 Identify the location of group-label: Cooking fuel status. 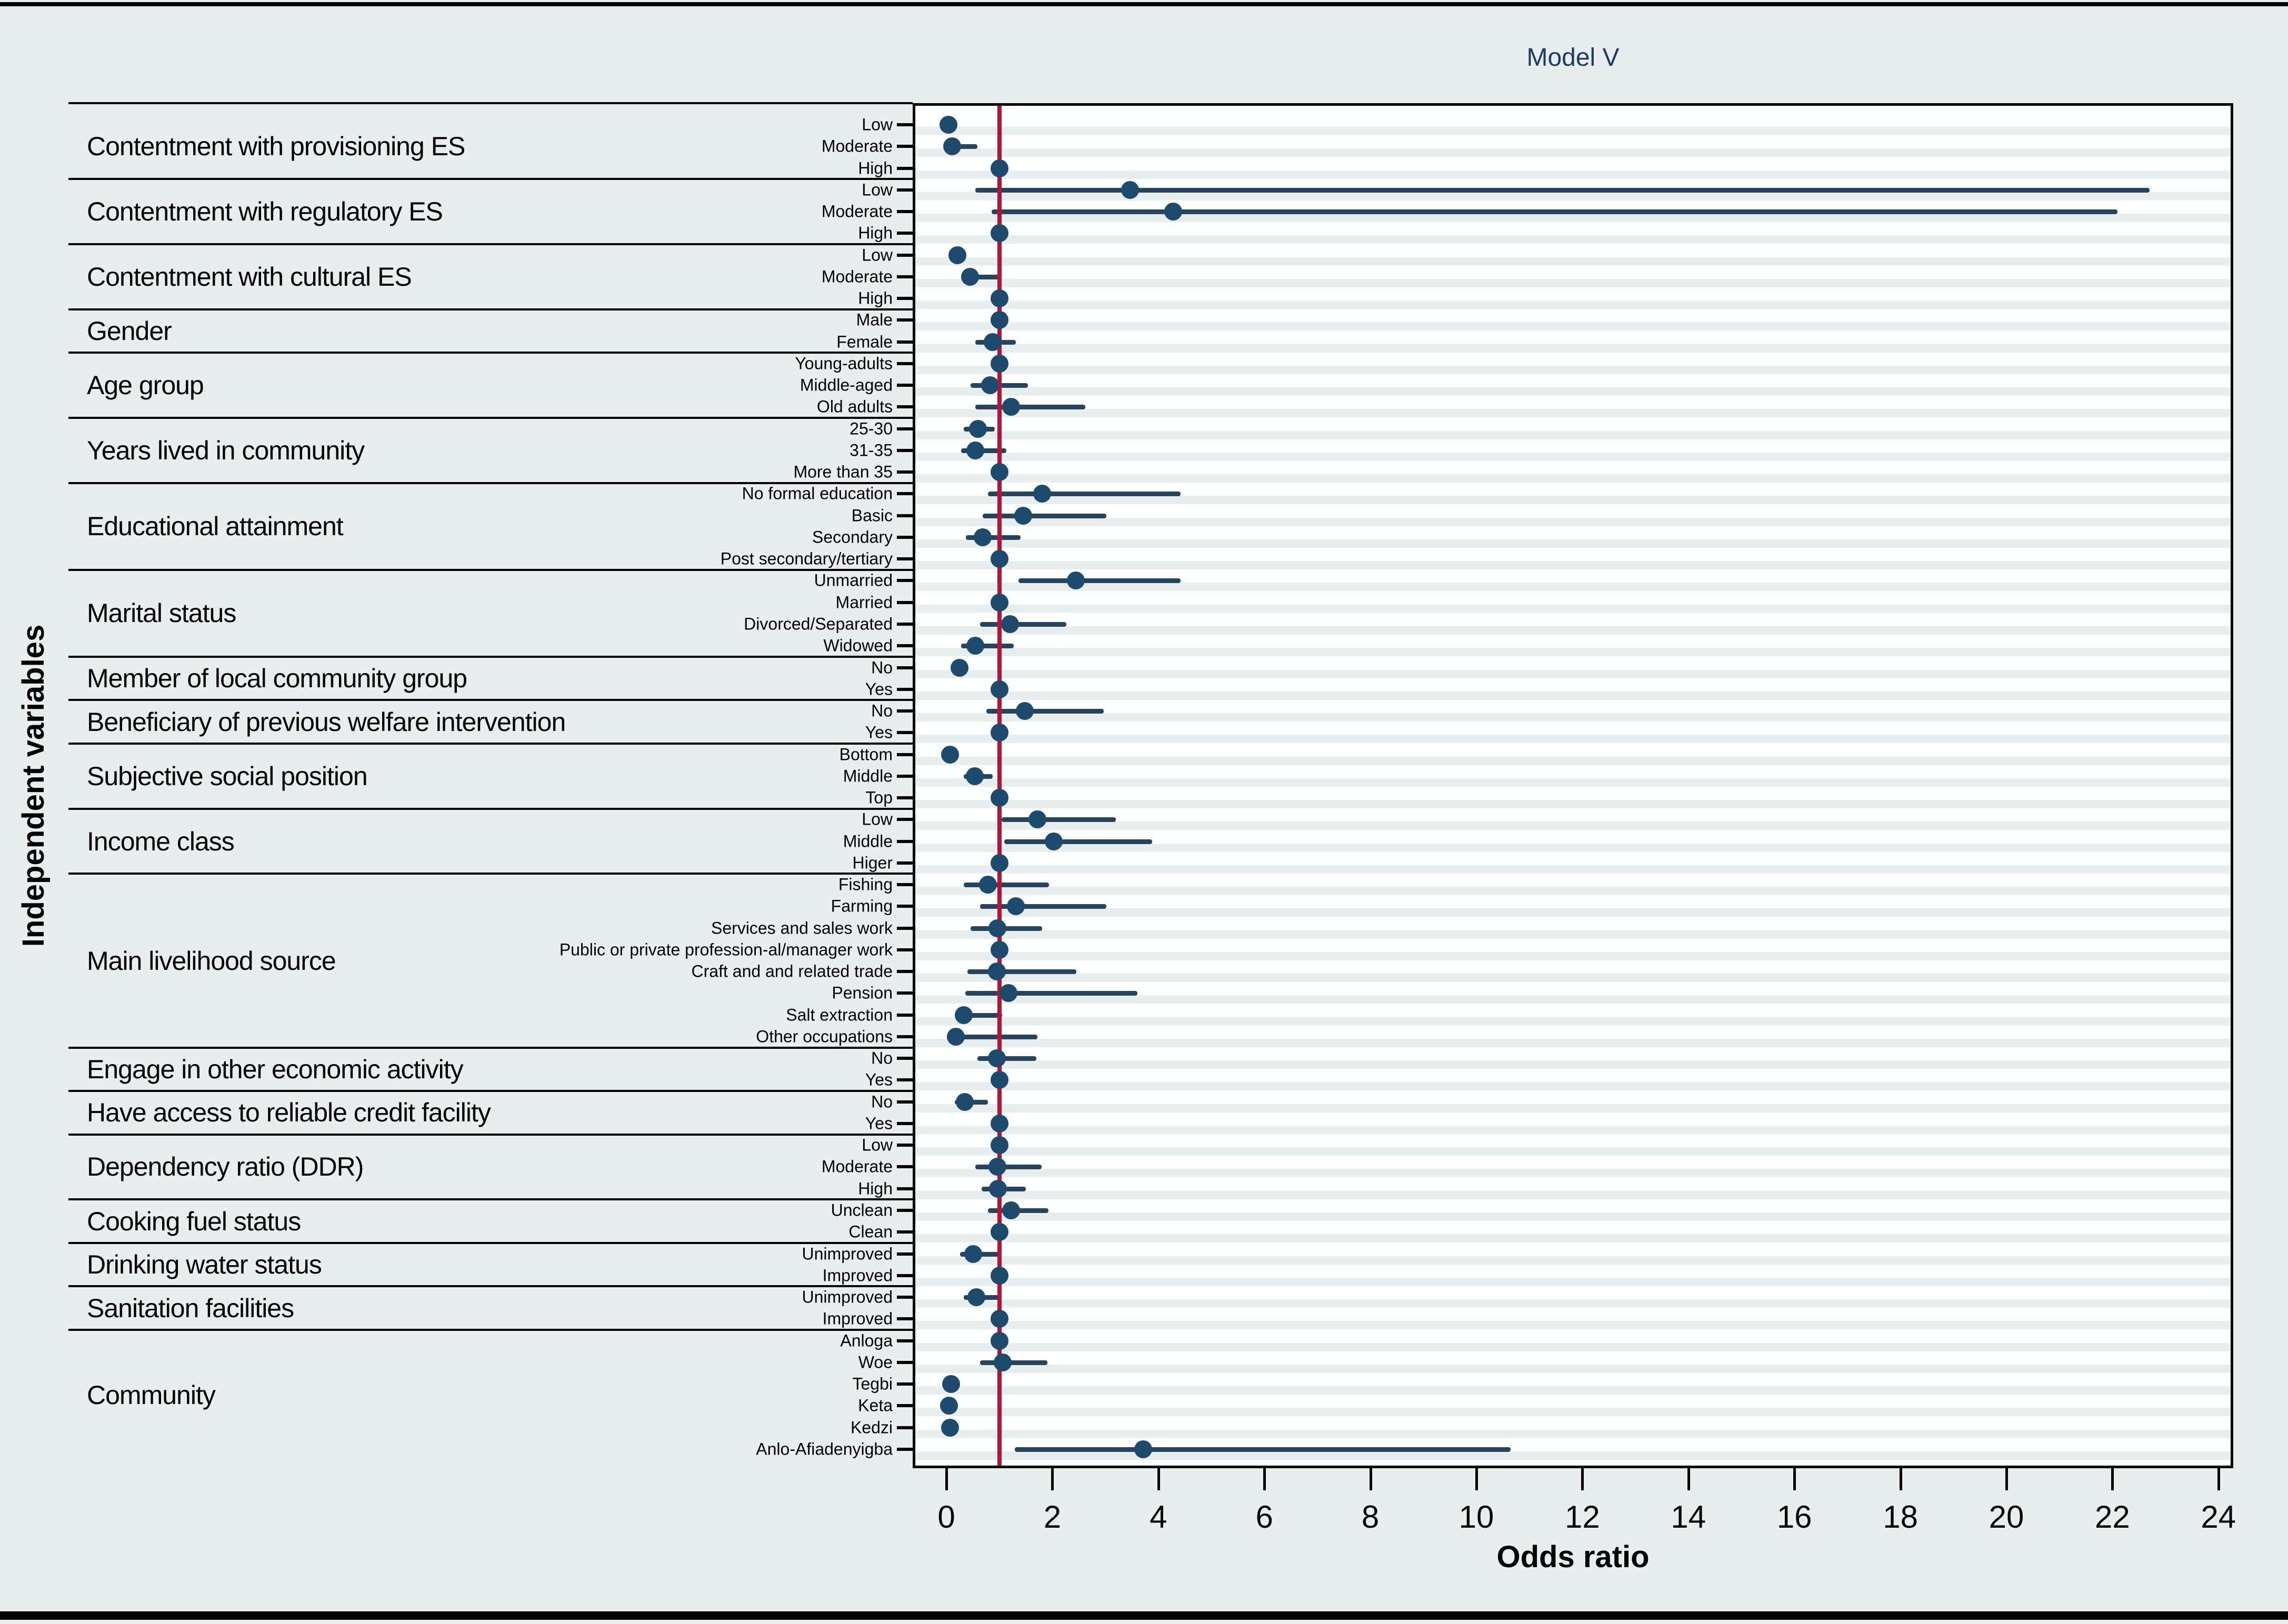
(194, 1221).